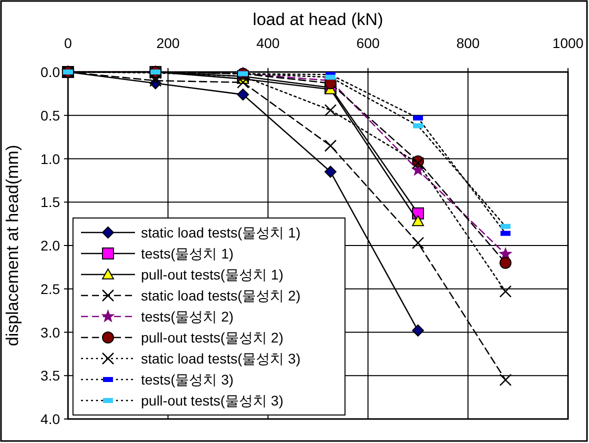  Describe the element at coordinates (212, 274) in the screenshot. I see `legend-label: pull-out tests(물성치 1)` at that location.